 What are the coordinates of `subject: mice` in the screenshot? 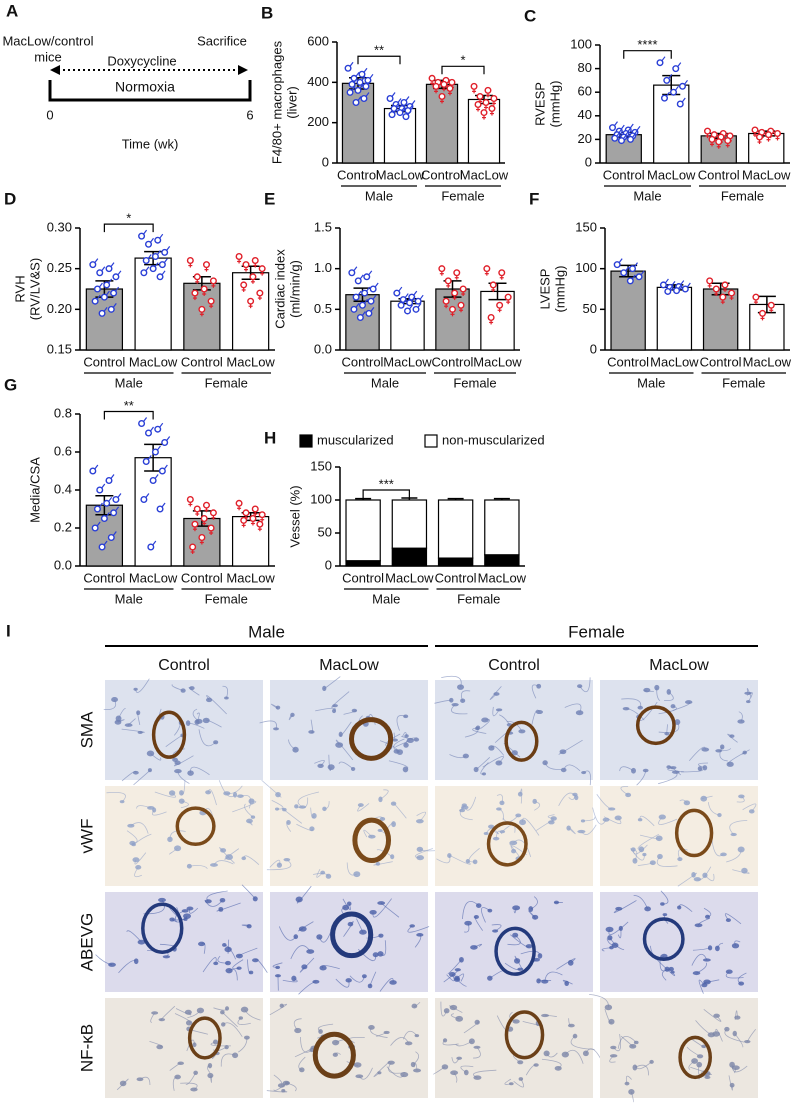 It's located at (47, 56).